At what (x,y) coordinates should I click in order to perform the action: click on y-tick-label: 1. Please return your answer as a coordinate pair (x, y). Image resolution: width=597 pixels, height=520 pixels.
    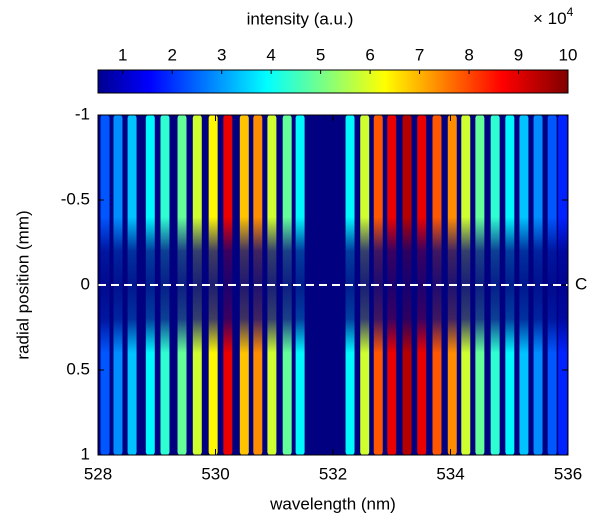
    Looking at the image, I should click on (85, 453).